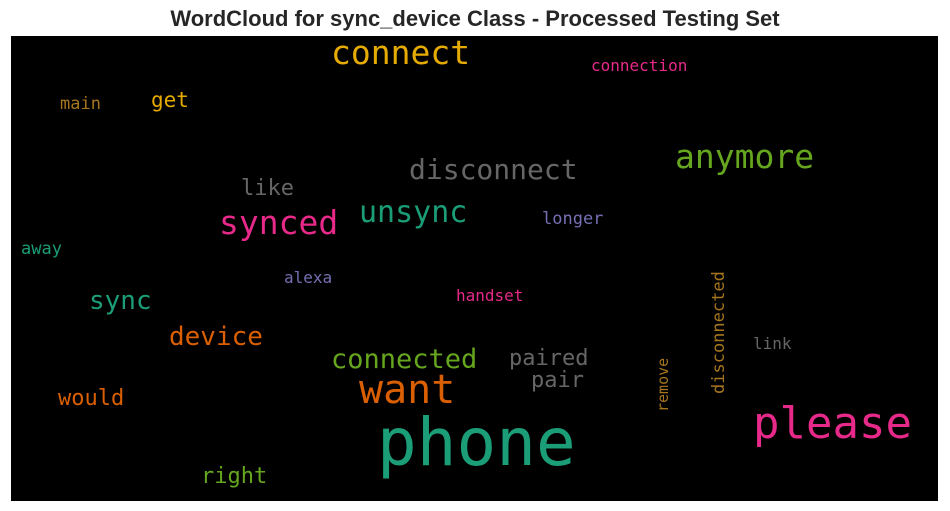 This screenshot has height=511, width=950. I want to click on word-connection: connection, so click(639, 65).